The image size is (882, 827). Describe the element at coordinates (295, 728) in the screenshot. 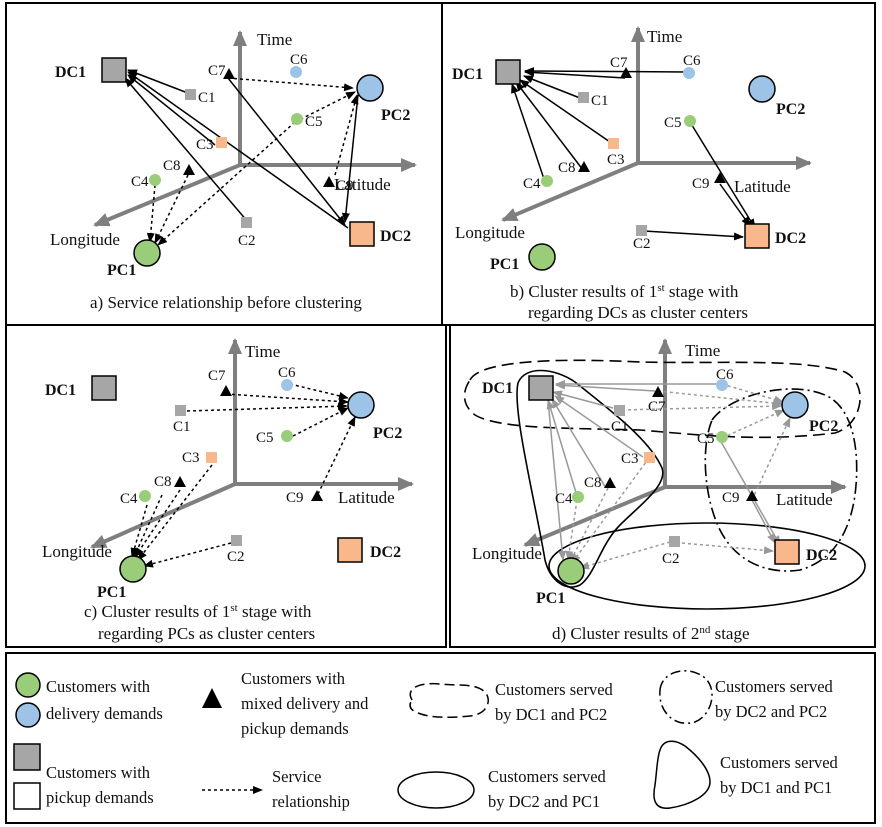

I see `legend-tri-text3: pickup demands` at that location.